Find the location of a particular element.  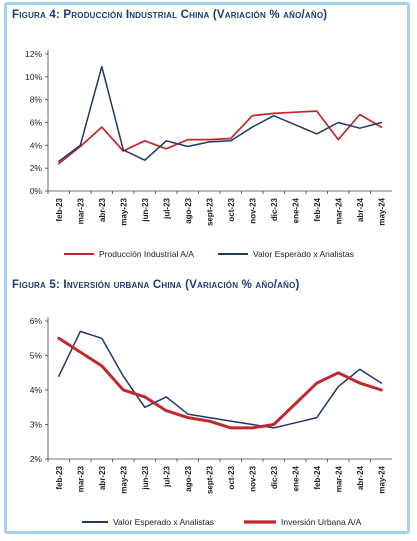

y-tick-label: 5% is located at coordinates (36, 356).